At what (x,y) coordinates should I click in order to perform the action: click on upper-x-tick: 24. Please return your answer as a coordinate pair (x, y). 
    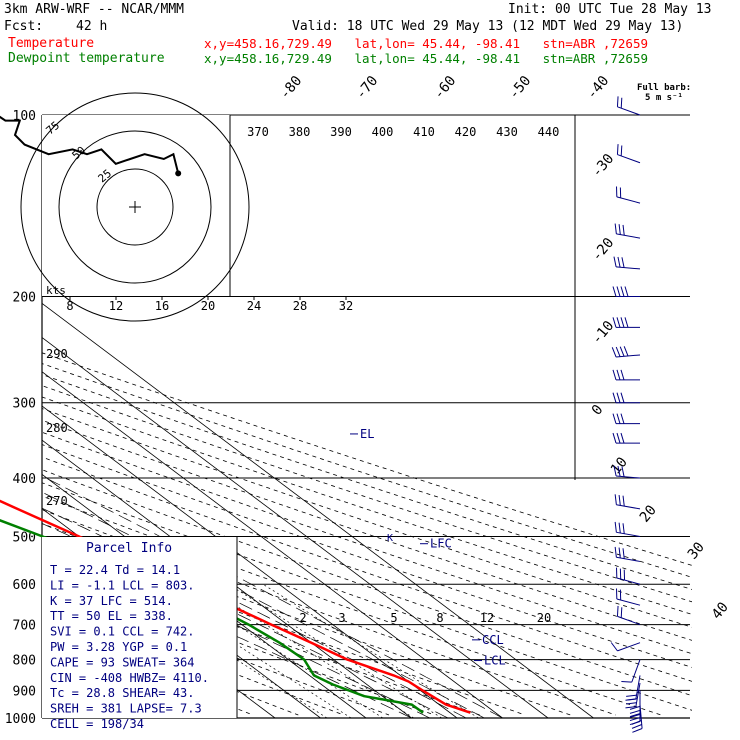
    Looking at the image, I should click on (254, 306).